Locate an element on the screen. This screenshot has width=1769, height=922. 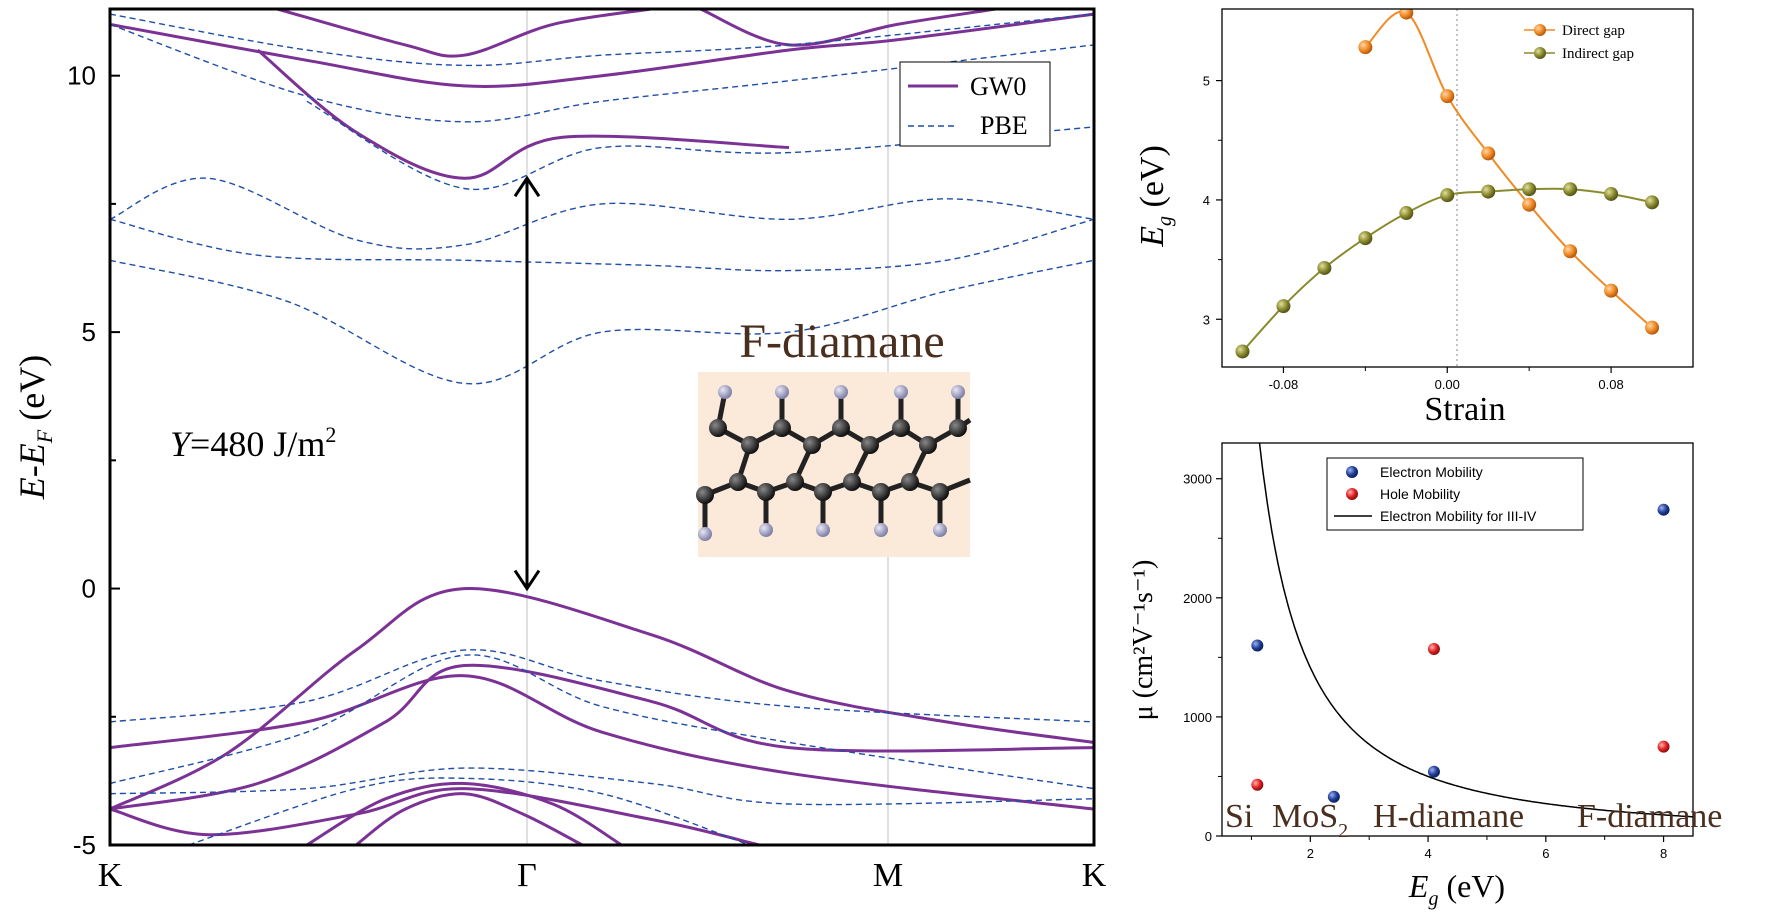
material-label-h-diamane: H-diamane is located at coordinates (1448, 816).